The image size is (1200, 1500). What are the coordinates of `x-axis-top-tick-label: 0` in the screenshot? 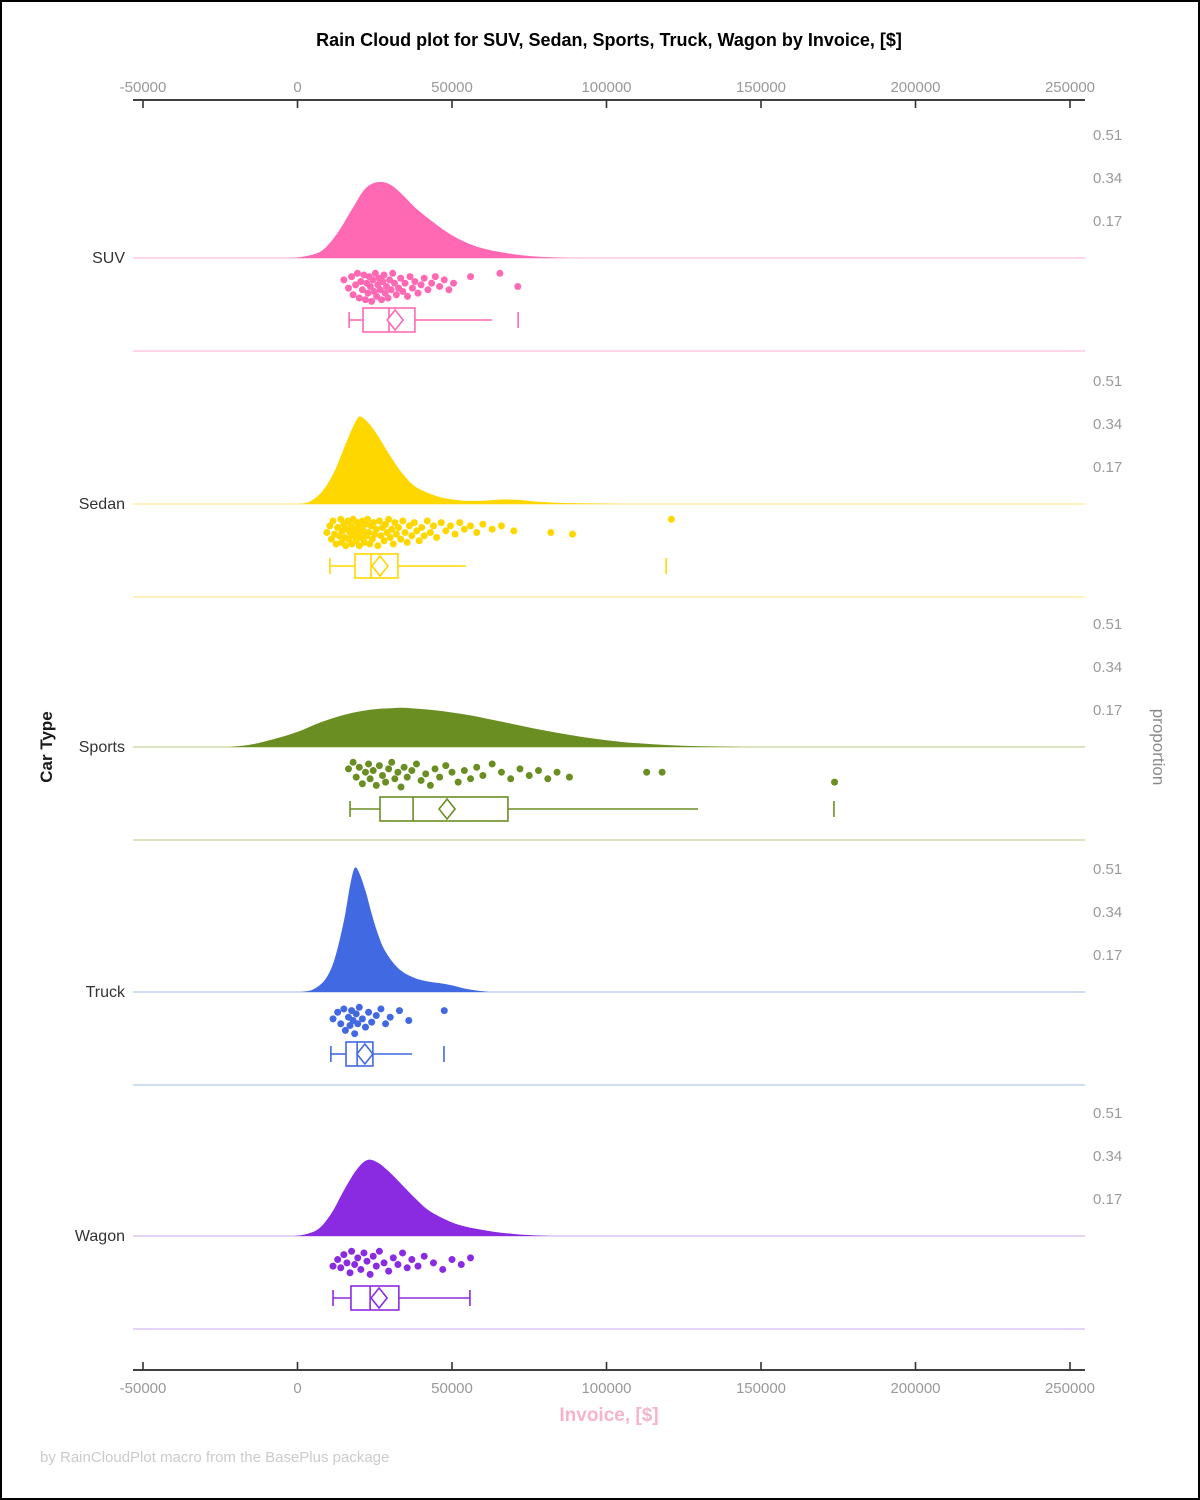 It's located at (297, 87).